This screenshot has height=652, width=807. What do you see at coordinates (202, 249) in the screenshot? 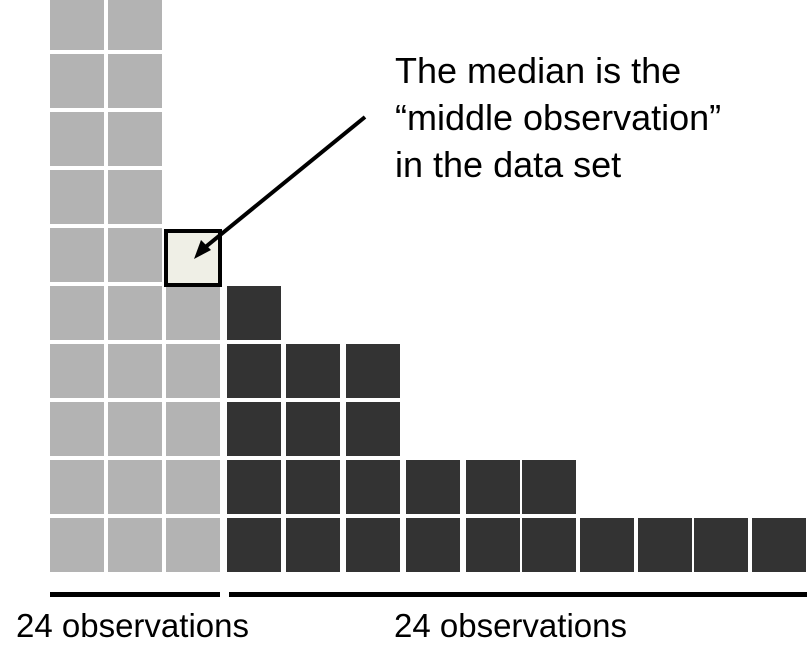
I see `annotation-arrow-head` at bounding box center [202, 249].